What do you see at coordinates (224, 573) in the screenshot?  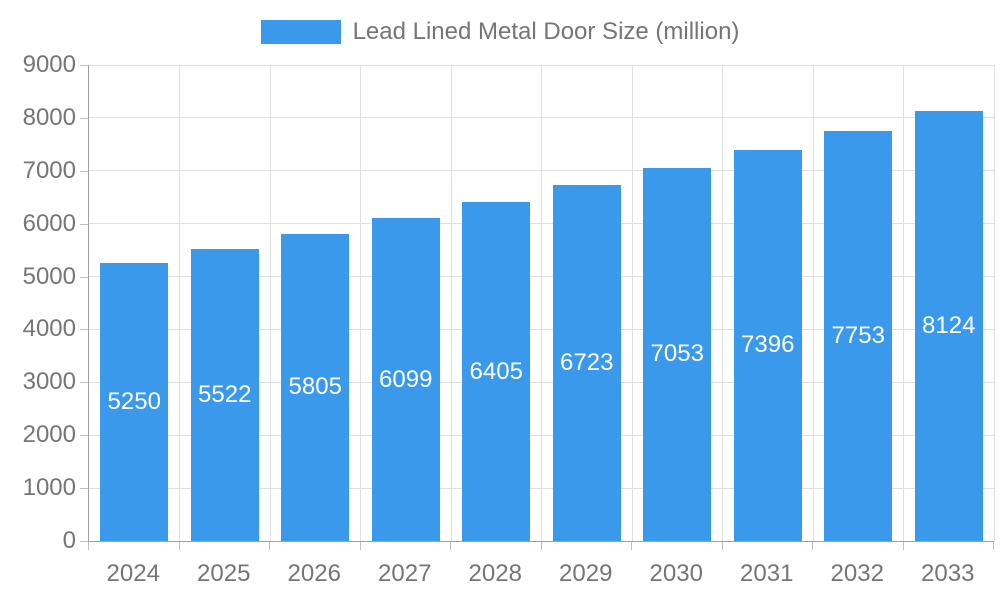 I see `x-tick-label: 2025` at bounding box center [224, 573].